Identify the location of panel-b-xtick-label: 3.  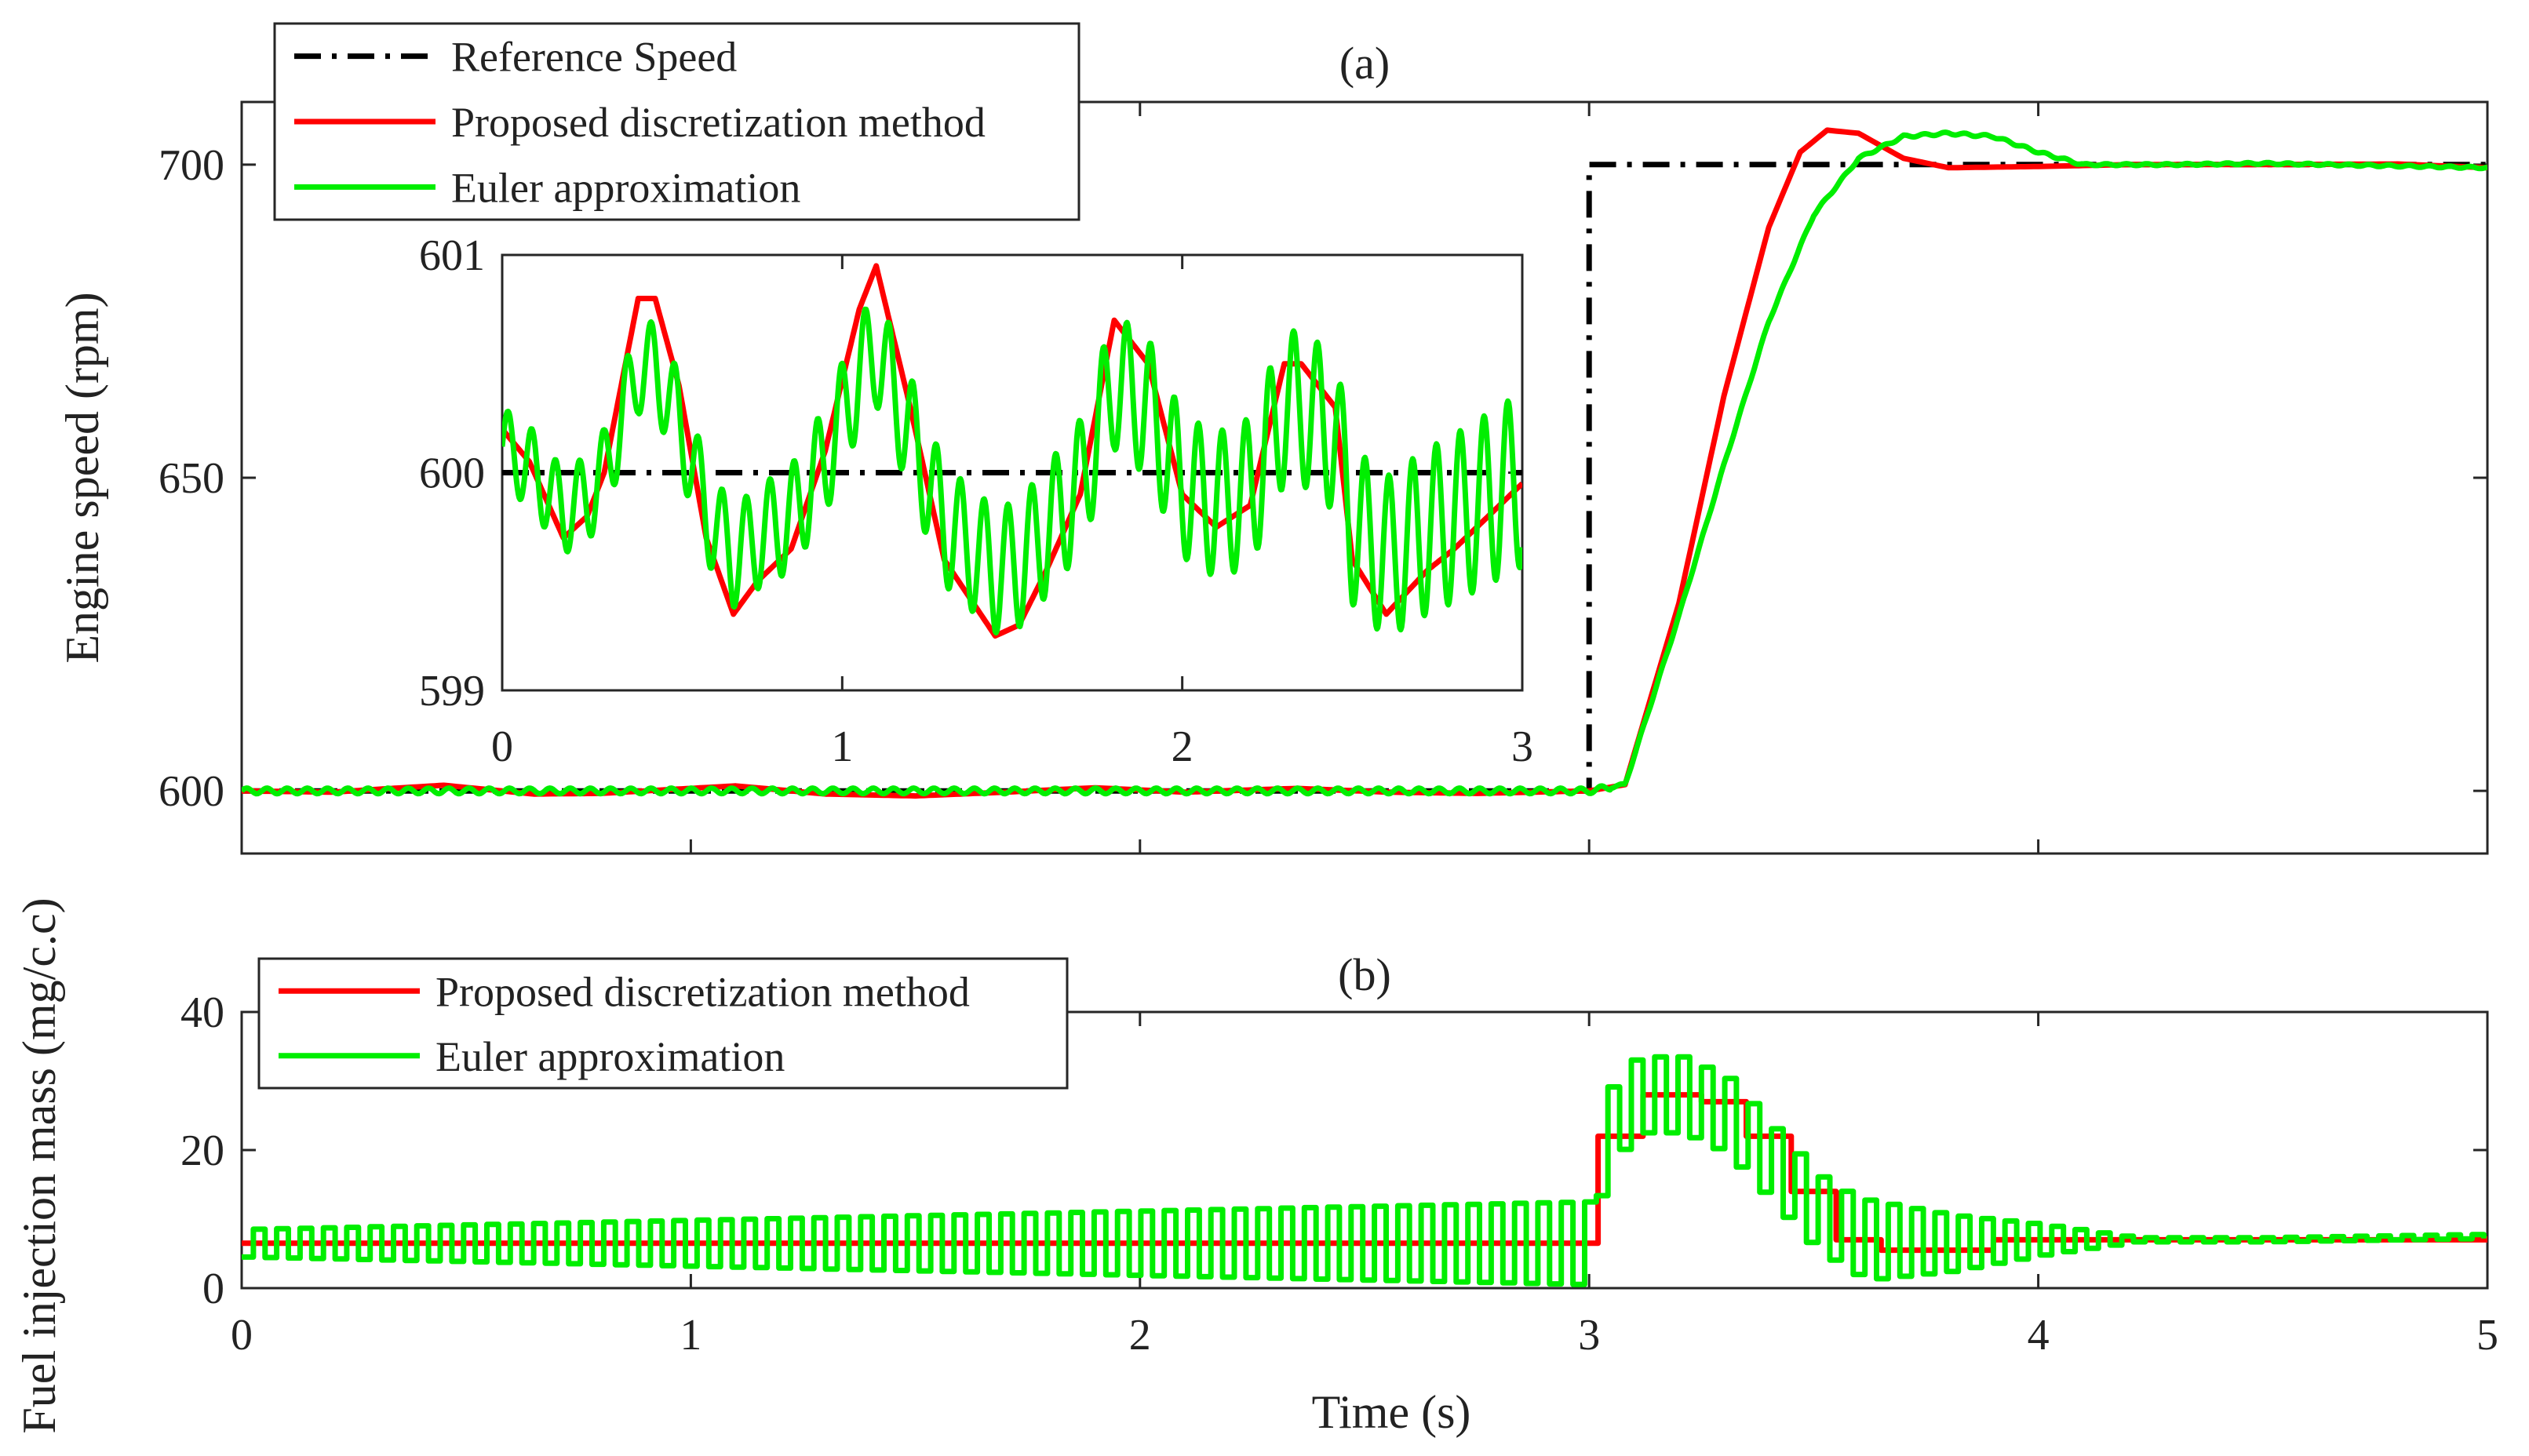
(1589, 1335).